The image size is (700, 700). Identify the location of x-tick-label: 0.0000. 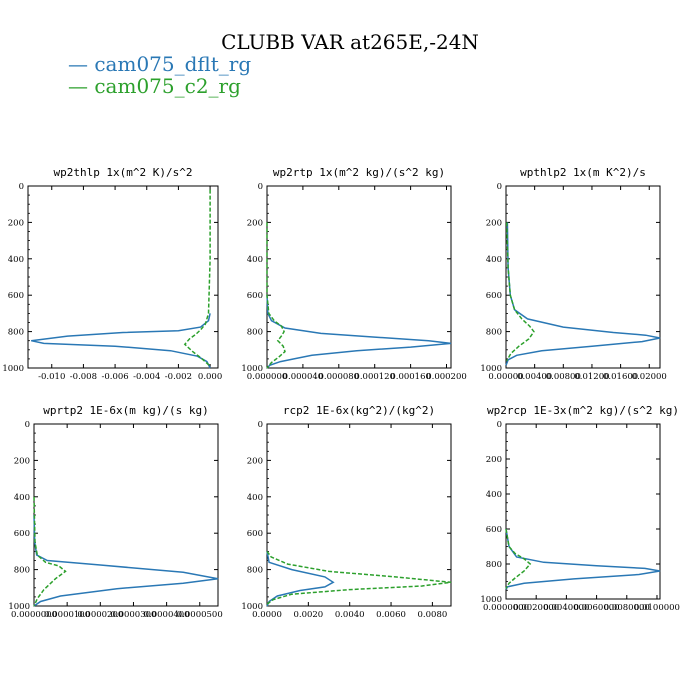
(267, 615).